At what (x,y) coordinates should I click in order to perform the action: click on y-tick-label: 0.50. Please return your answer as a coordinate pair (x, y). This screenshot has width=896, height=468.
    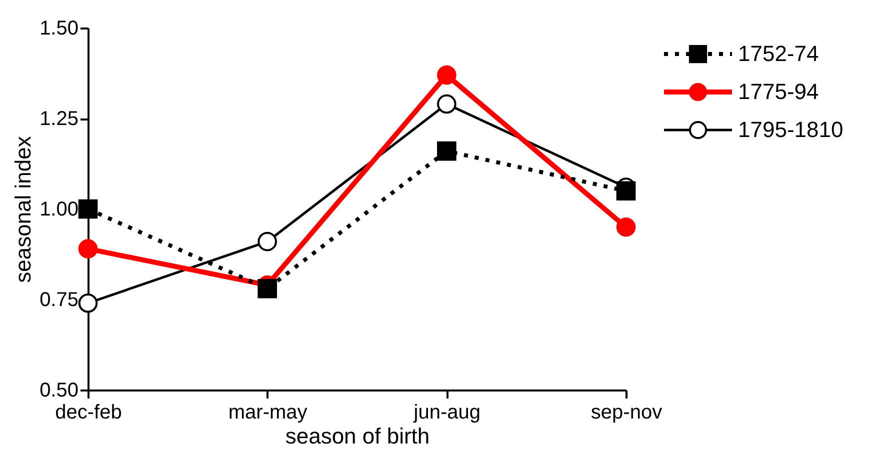
    Looking at the image, I should click on (59, 391).